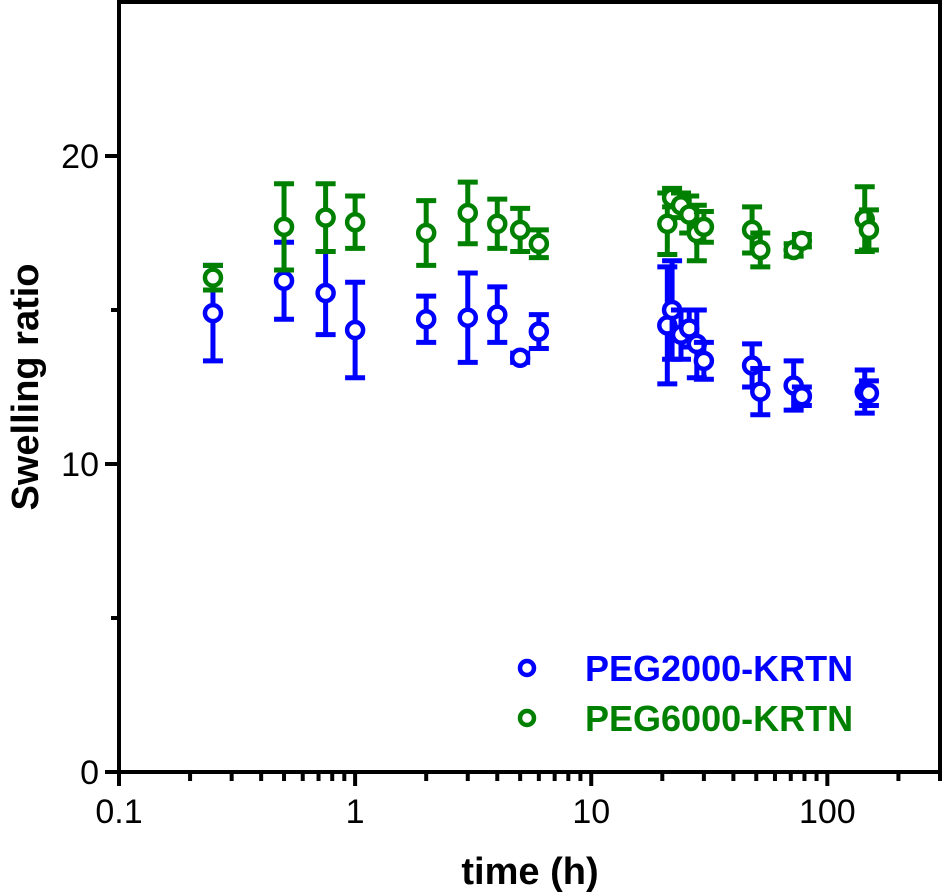 The image size is (945, 896). I want to click on series-peg2000-krtn, so click(541, 328).